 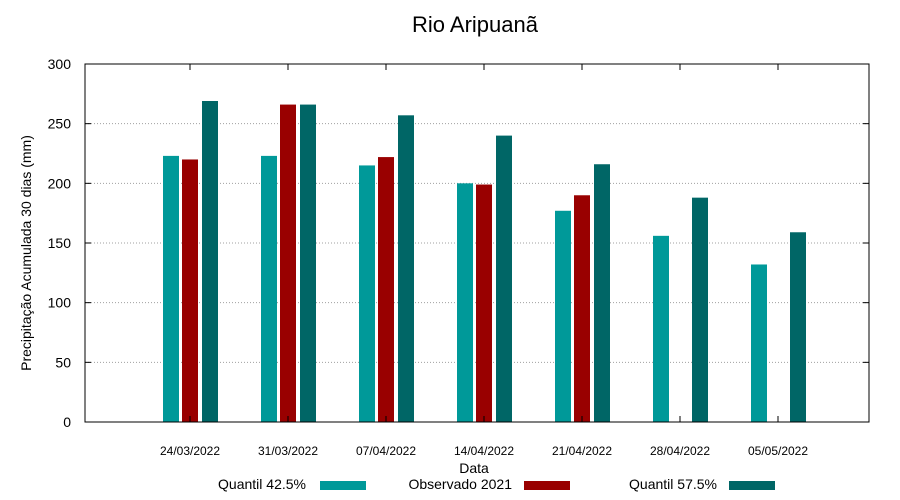 I want to click on x-tick-label: 14/04/2022, so click(x=484, y=451).